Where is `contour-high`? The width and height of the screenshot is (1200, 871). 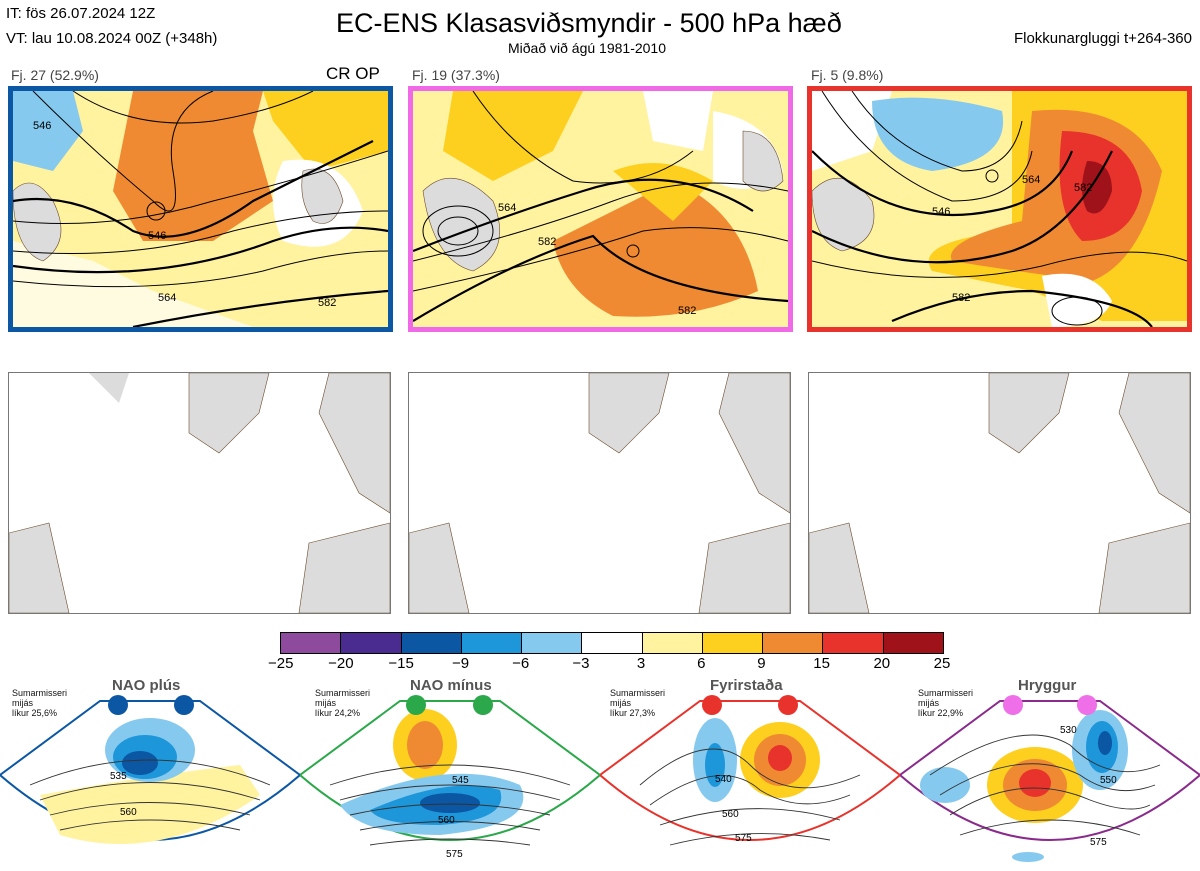 contour-high is located at coordinates (633, 251).